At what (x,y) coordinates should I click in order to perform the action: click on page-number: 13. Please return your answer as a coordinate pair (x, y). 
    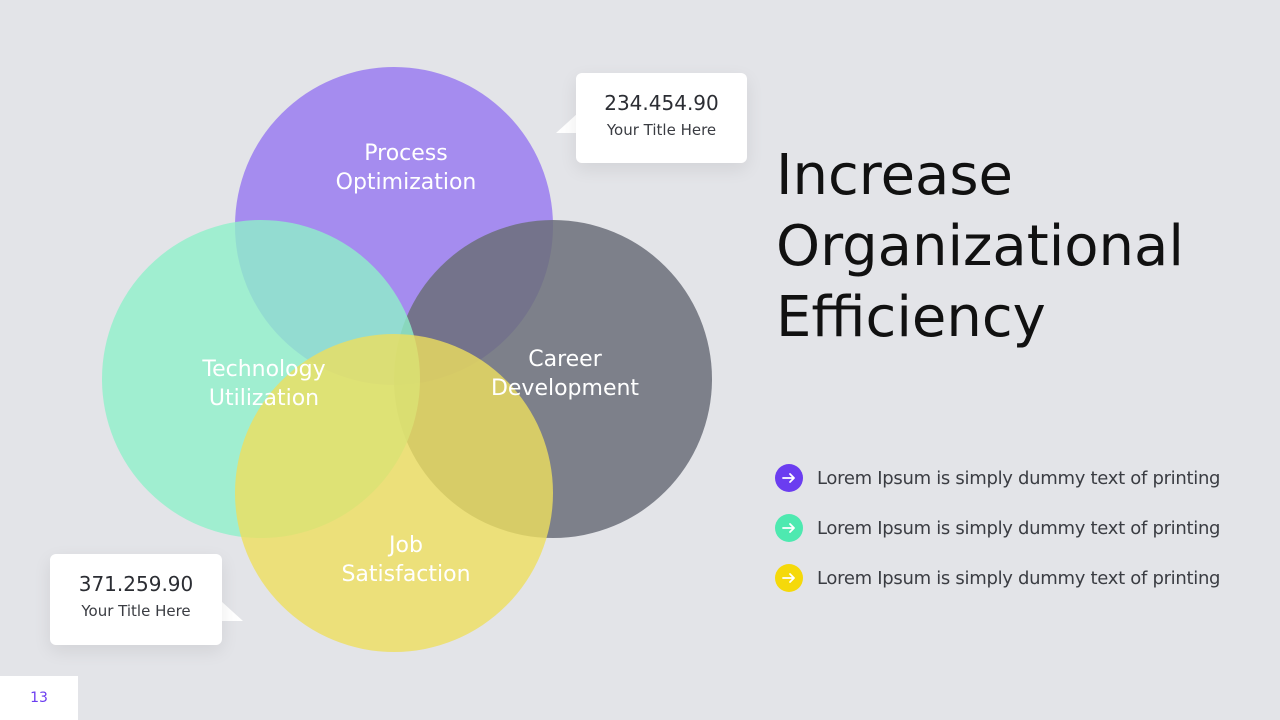
    Looking at the image, I should click on (39, 698).